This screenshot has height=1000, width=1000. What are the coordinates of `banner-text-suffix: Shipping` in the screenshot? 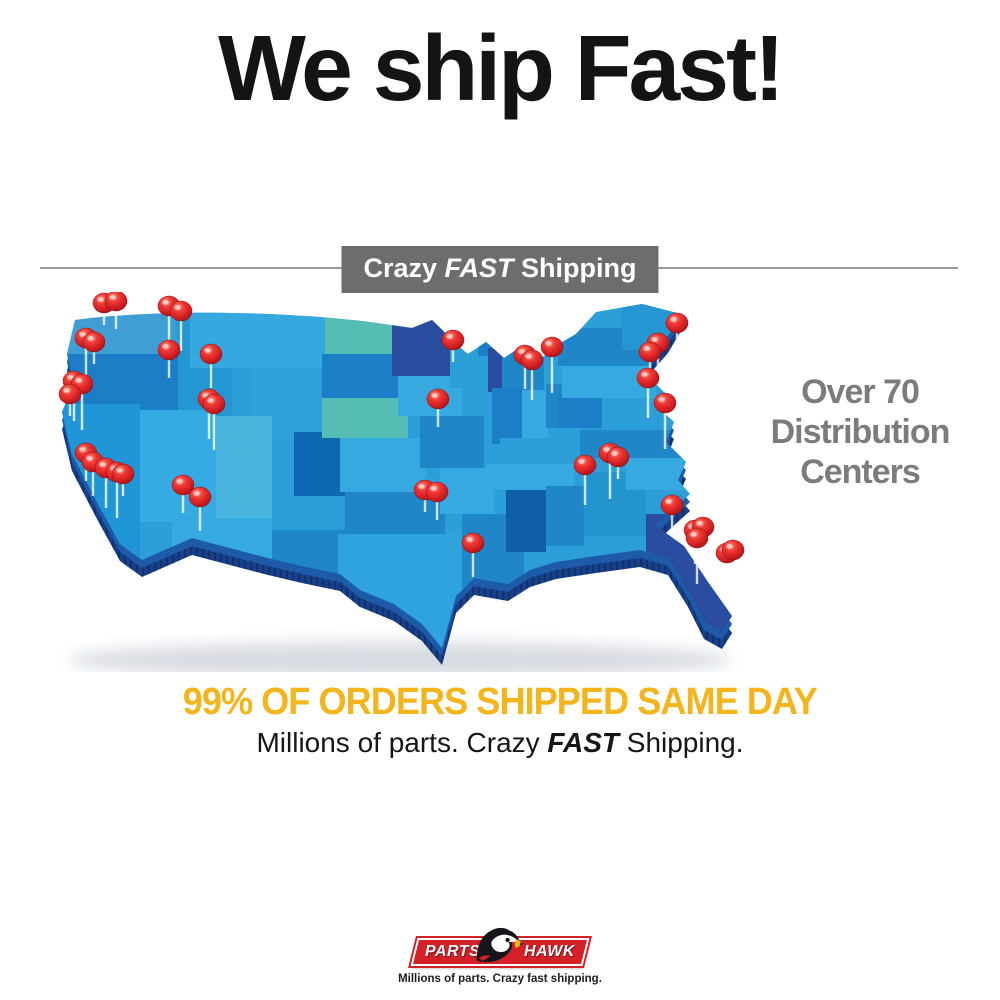 It's located at (579, 268).